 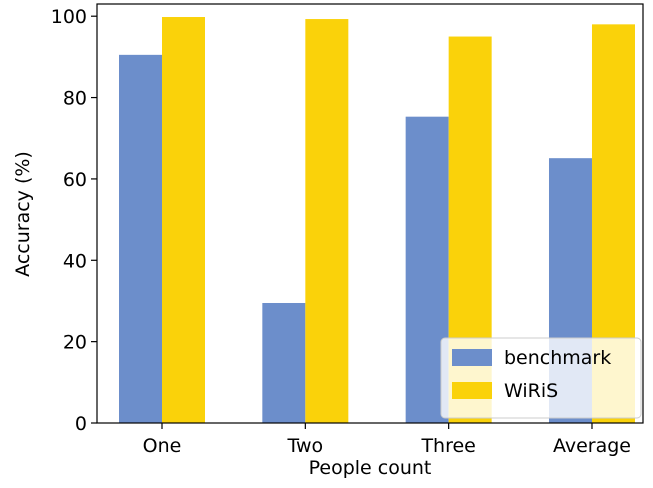 What do you see at coordinates (447, 446) in the screenshot?
I see `x-tick-label-three: Three` at bounding box center [447, 446].